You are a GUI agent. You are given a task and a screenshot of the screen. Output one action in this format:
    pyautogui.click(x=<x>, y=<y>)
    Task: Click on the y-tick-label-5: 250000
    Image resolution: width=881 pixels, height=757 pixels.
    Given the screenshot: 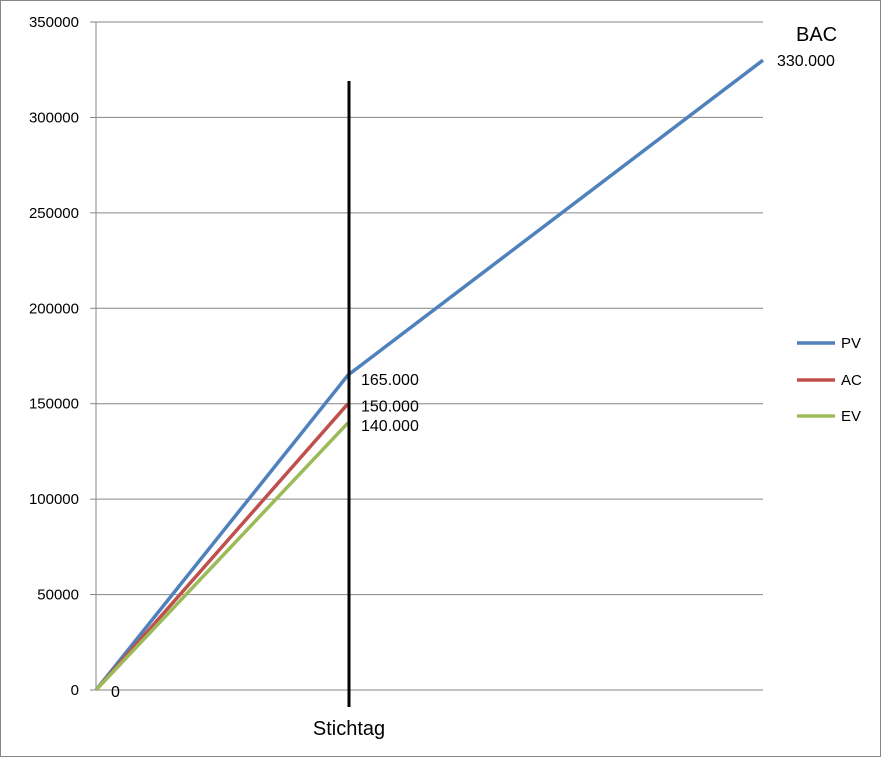 What is the action you would take?
    pyautogui.click(x=54, y=213)
    